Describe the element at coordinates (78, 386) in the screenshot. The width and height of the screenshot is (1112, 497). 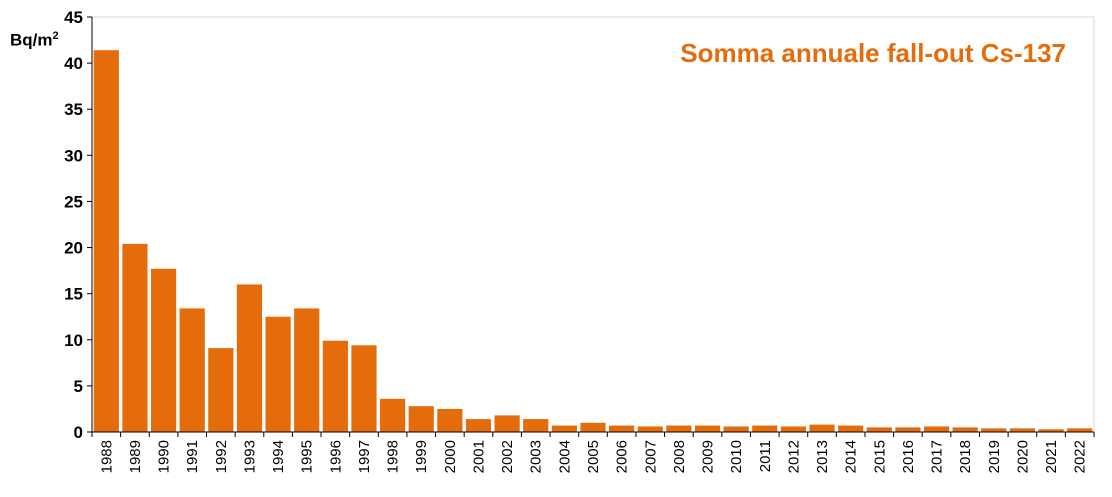
I see `y-tick-label: 5` at that location.